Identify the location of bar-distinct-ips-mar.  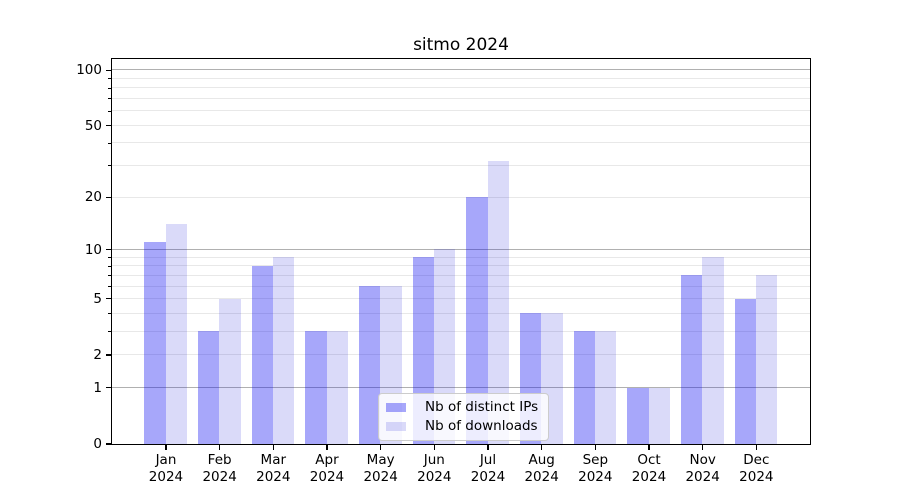
(262, 354).